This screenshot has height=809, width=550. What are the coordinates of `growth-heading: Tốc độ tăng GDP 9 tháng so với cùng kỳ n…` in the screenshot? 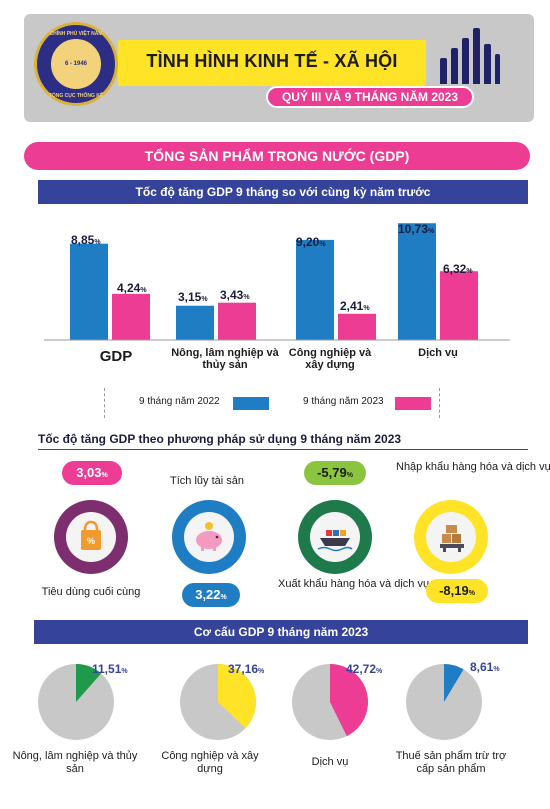 It's located at (283, 192).